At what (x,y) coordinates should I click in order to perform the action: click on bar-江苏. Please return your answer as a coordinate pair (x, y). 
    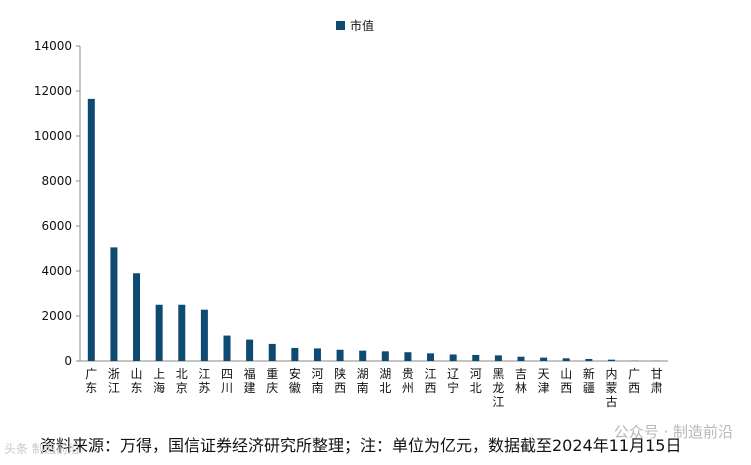
    Looking at the image, I should click on (204, 335).